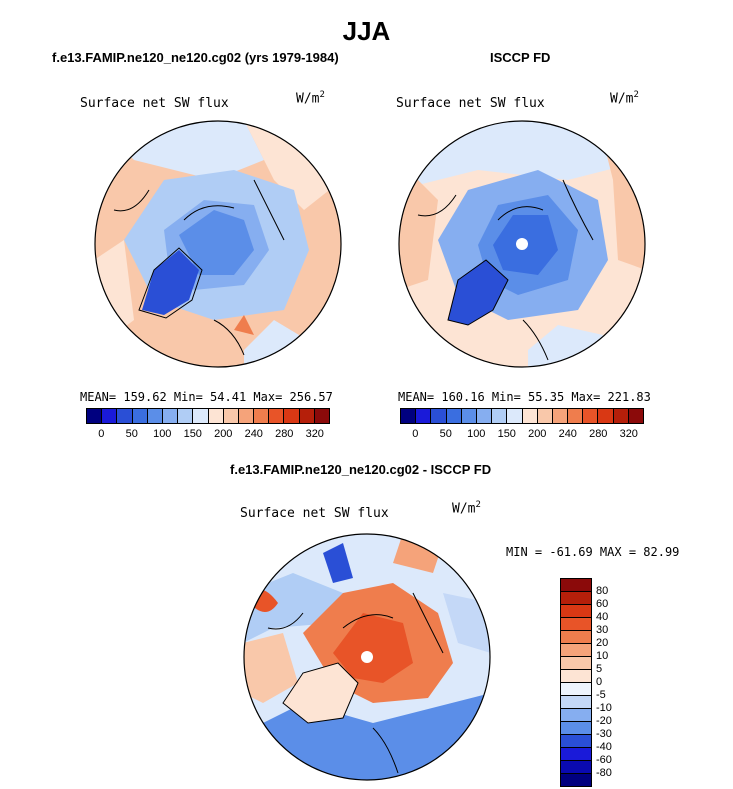 Image resolution: width=733 pixels, height=789 pixels. I want to click on diff-colorbar-labels: 80 60 40 30 20 10 5 0 -5 -10 -20 -30 -40 -60 -80, so click(616, 678).